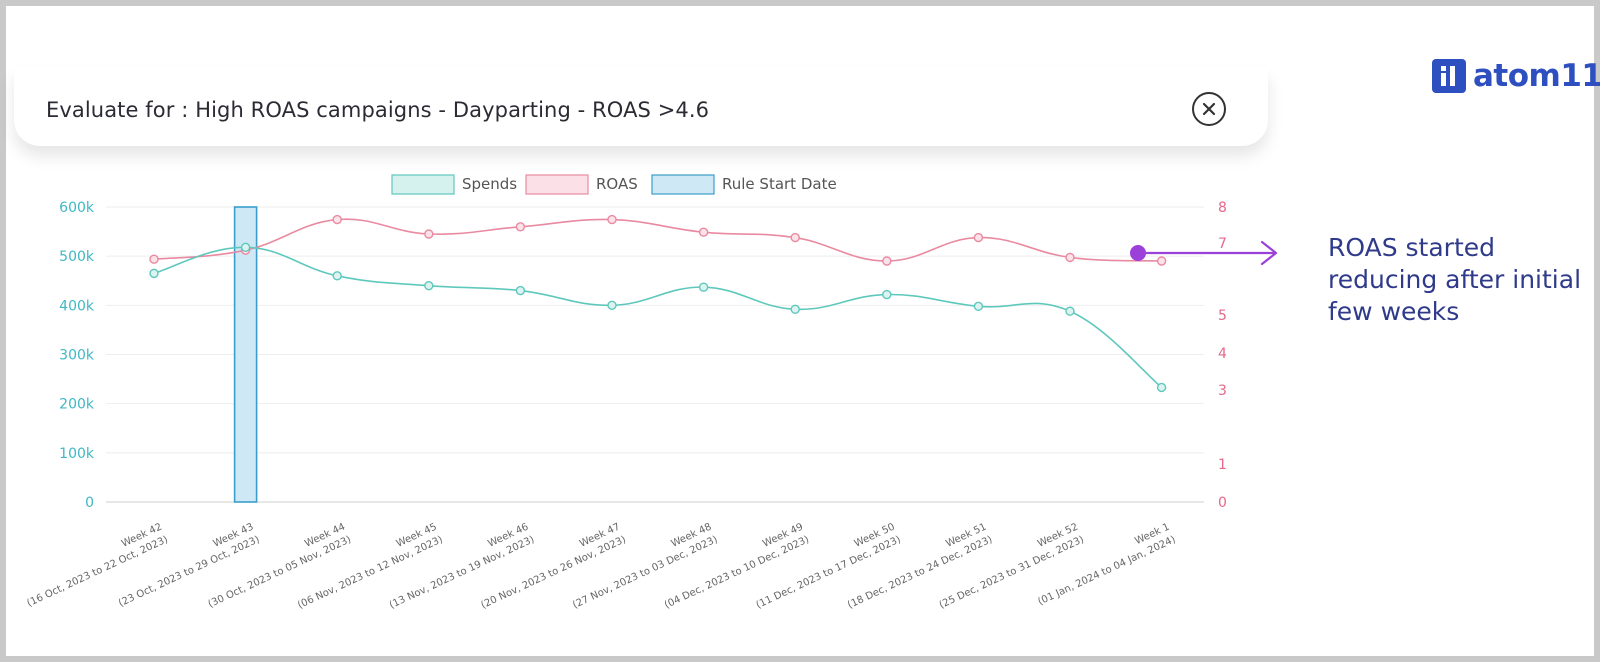 The width and height of the screenshot is (1600, 662). What do you see at coordinates (1269, 253) in the screenshot?
I see `annotation-arrow-head-icon` at bounding box center [1269, 253].